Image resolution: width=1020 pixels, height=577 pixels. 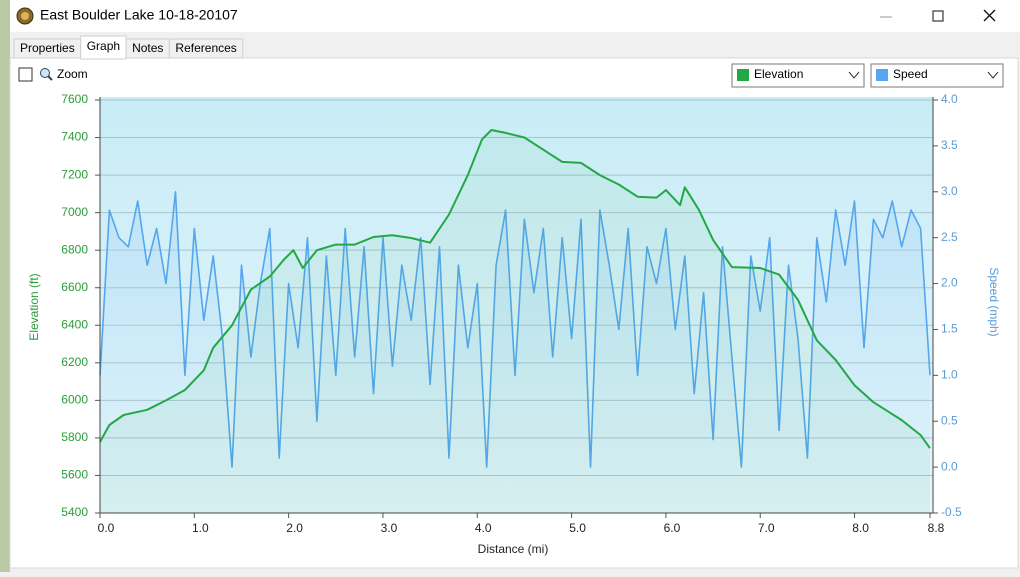 I want to click on y-tick-label: 6800, so click(x=74, y=249).